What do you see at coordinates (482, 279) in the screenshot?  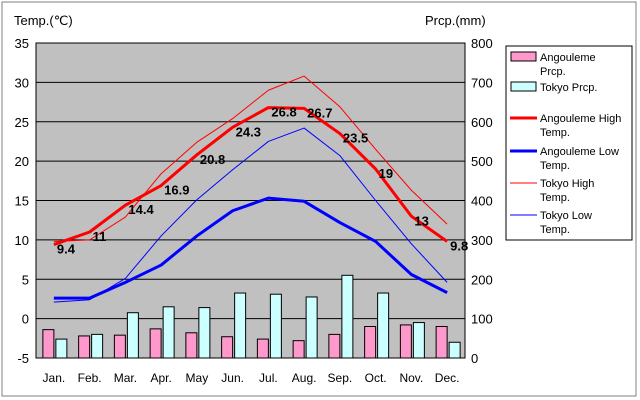 I see `right-tick-label: 200` at bounding box center [482, 279].